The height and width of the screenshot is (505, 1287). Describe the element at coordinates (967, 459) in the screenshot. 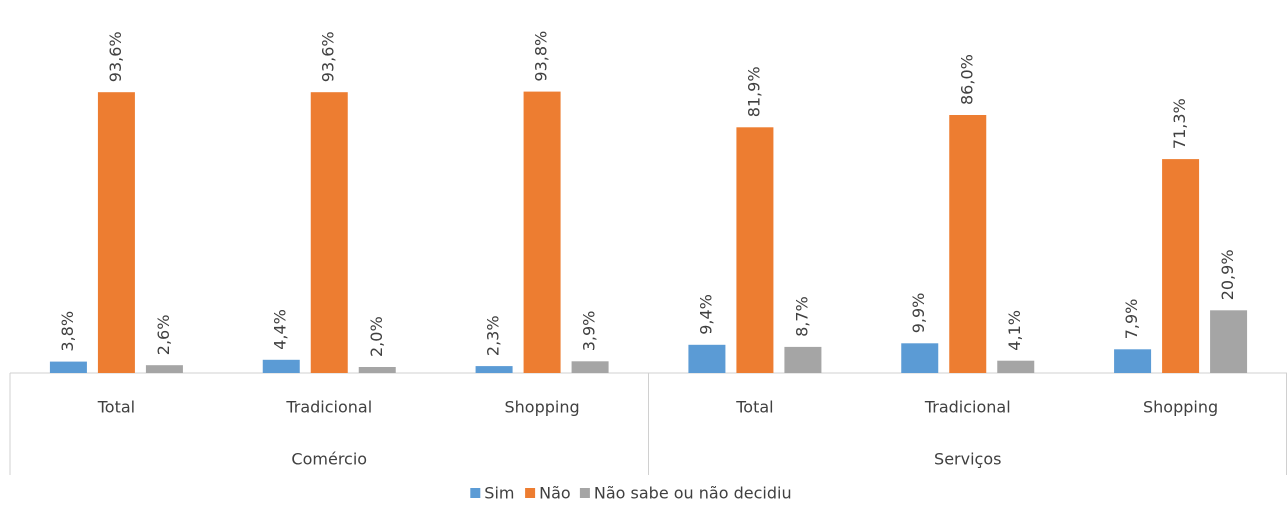

I see `group-label: Serviços` at that location.